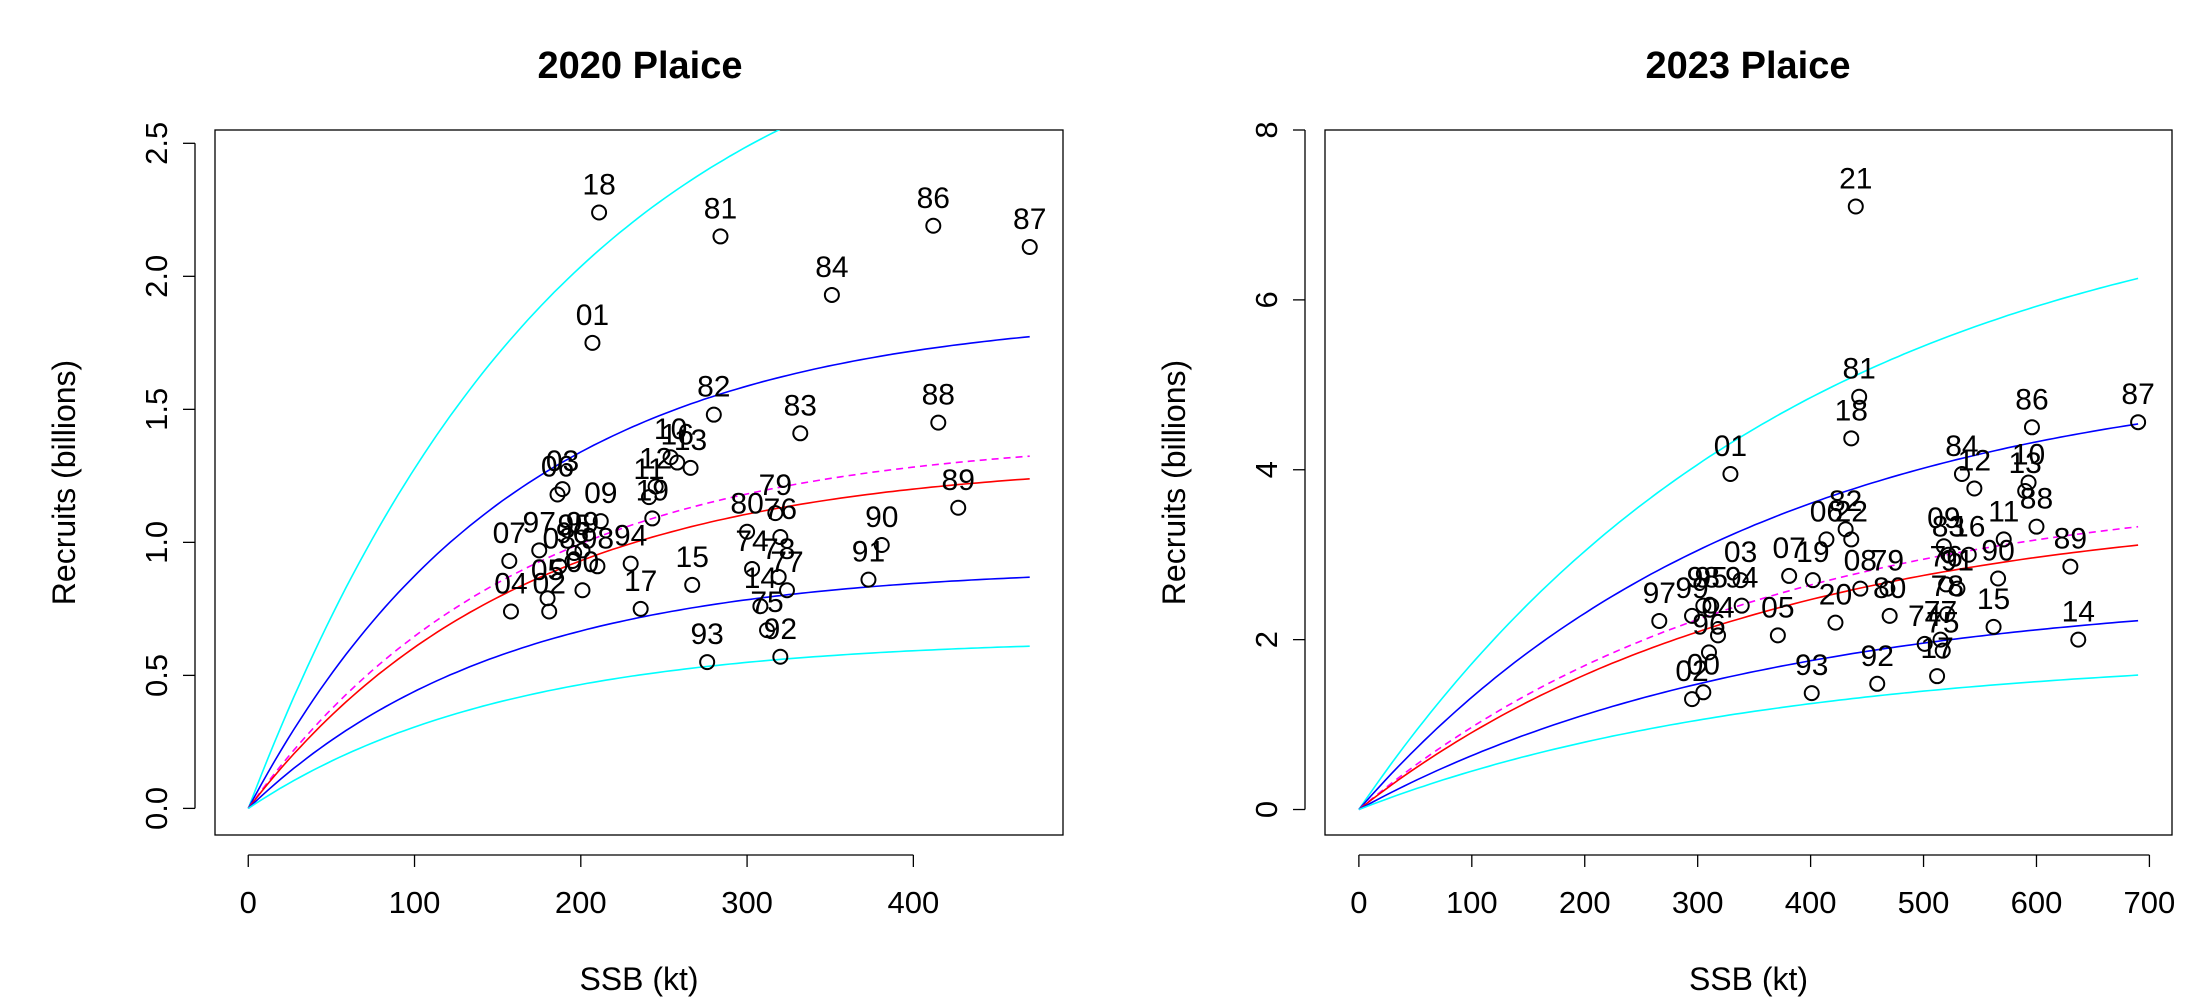 The height and width of the screenshot is (1000, 2200). What do you see at coordinates (1777, 607) in the screenshot?
I see `point-label: 05` at bounding box center [1777, 607].